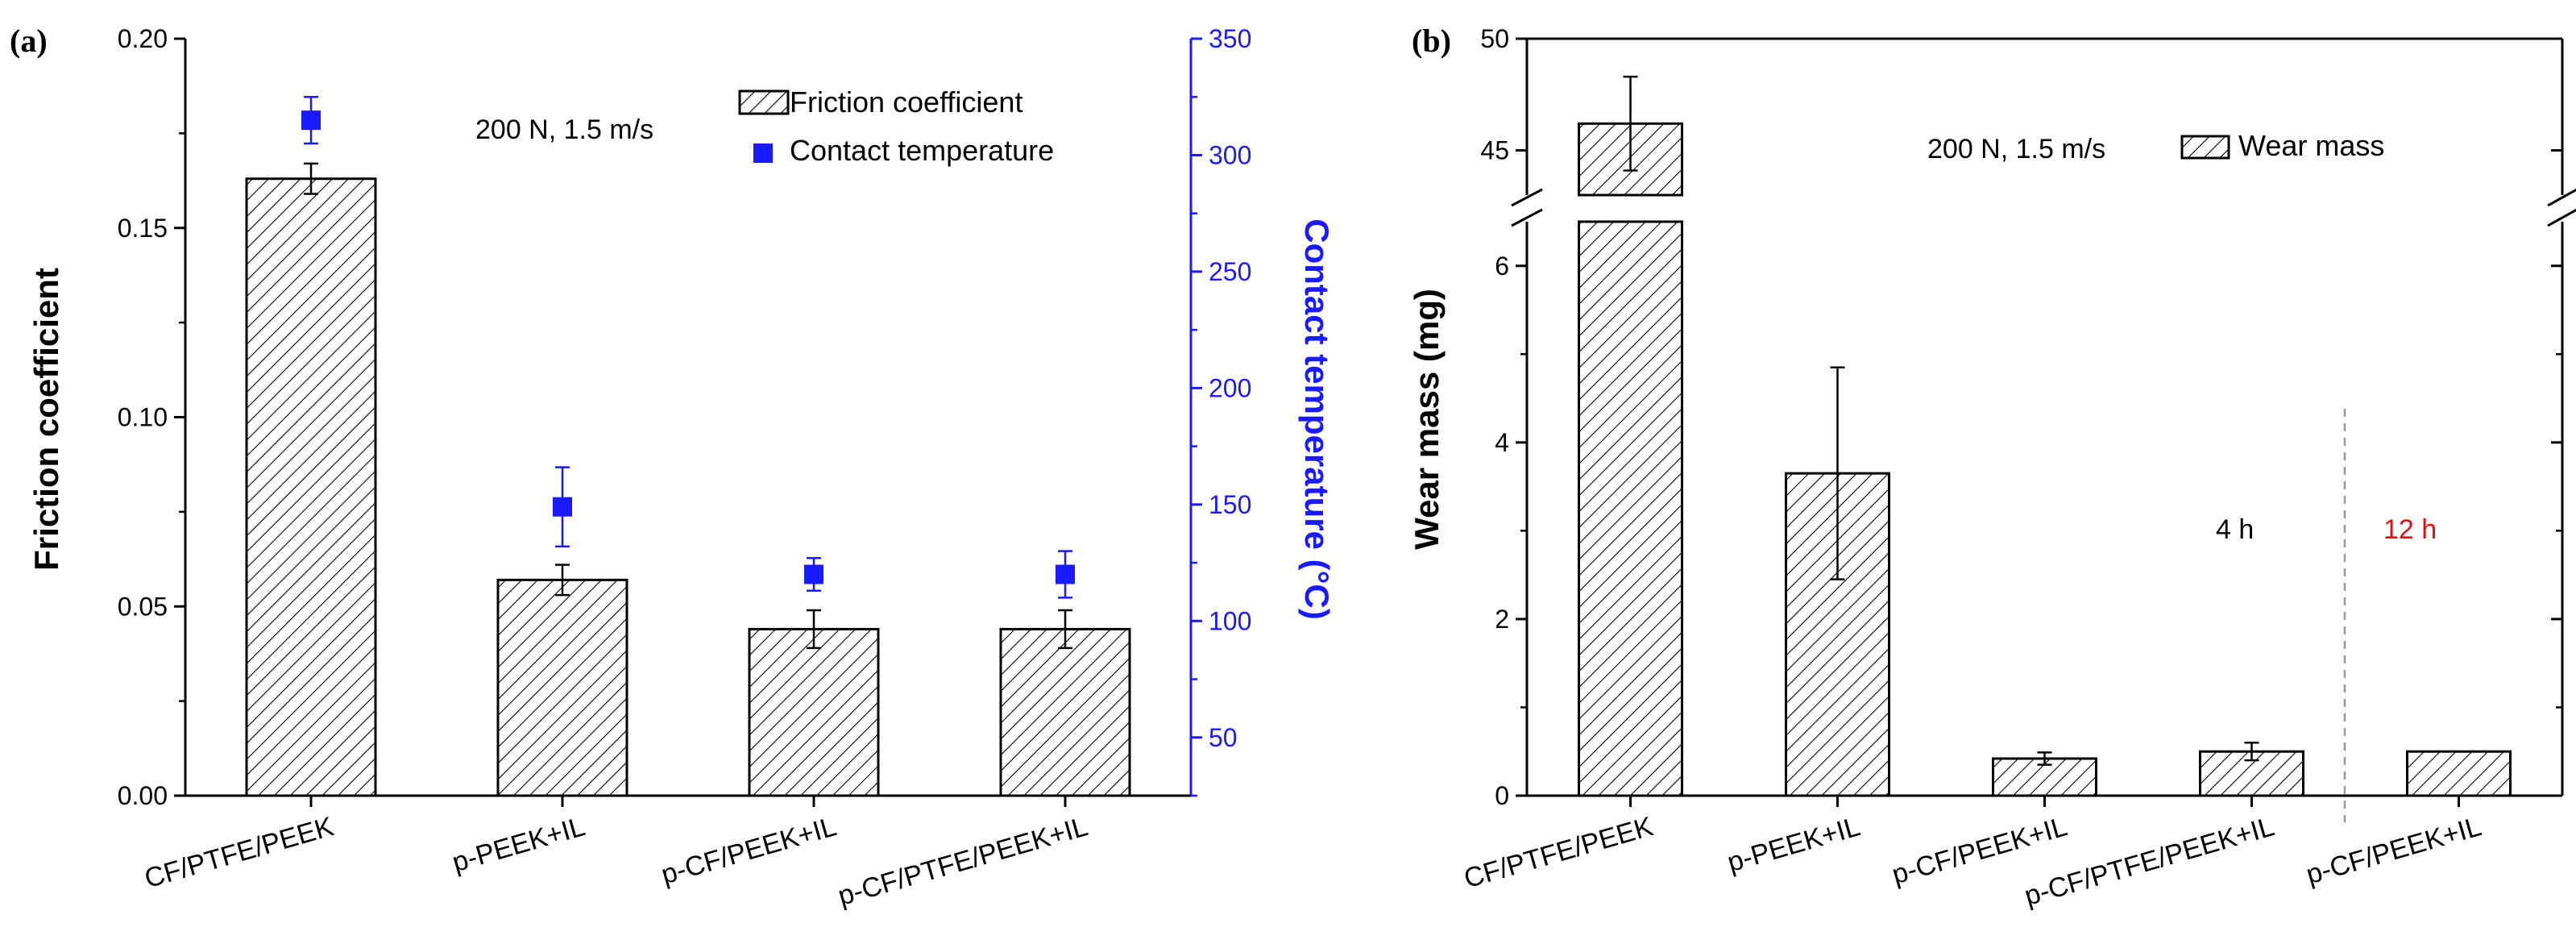 The height and width of the screenshot is (944, 2576). I want to click on b-condition-annotation: 200 N, 1.5 m/s, so click(2016, 149).